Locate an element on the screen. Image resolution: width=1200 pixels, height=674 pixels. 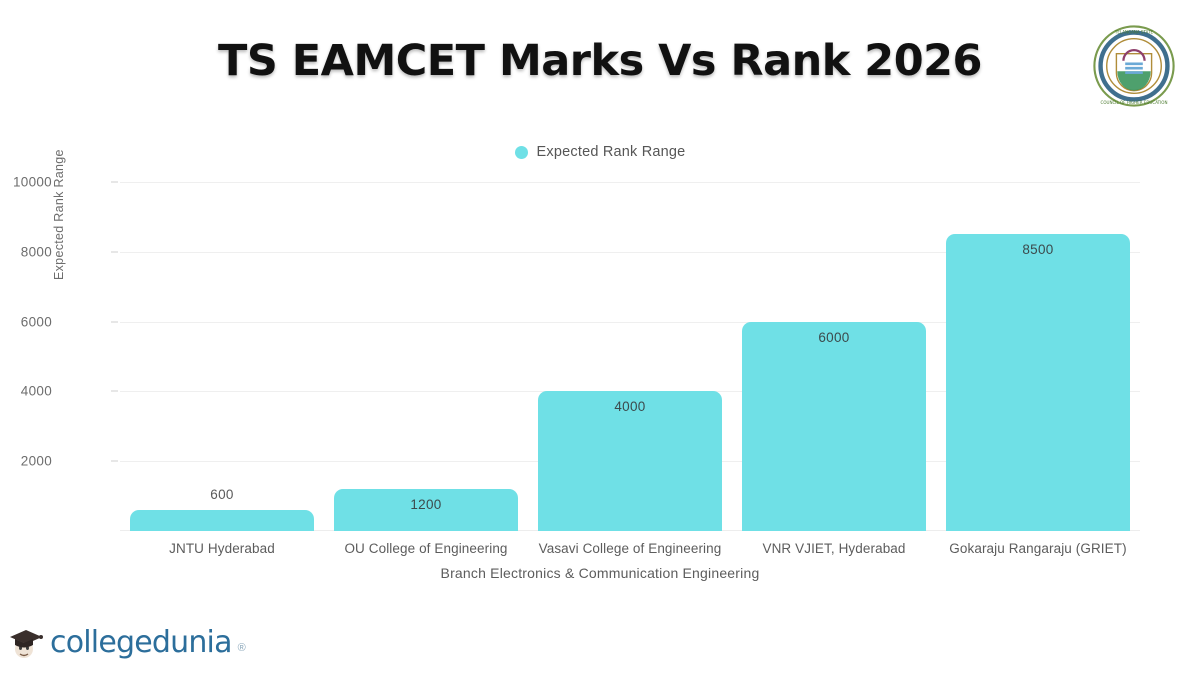
x-axis-tick-label: OU College of Engineering is located at coordinates (426, 548).